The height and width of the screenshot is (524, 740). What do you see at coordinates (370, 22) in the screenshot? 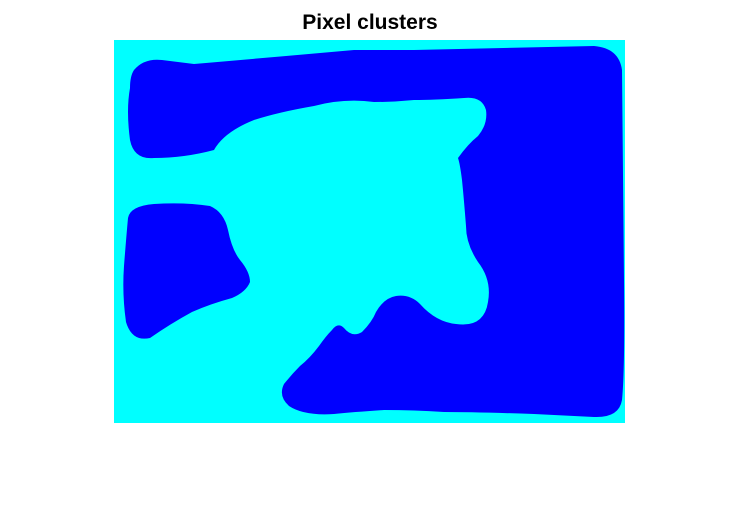
I see `figure-title: Pixel clusters` at bounding box center [370, 22].